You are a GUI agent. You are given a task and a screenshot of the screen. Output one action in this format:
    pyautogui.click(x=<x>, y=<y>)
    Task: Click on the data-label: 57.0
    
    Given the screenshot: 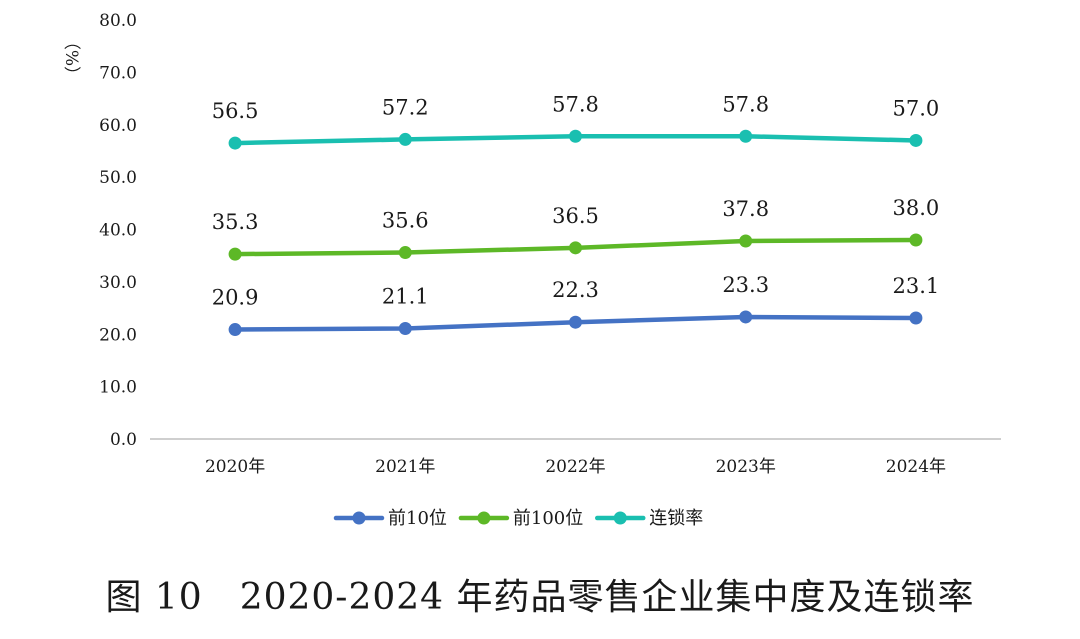 What is the action you would take?
    pyautogui.click(x=916, y=108)
    